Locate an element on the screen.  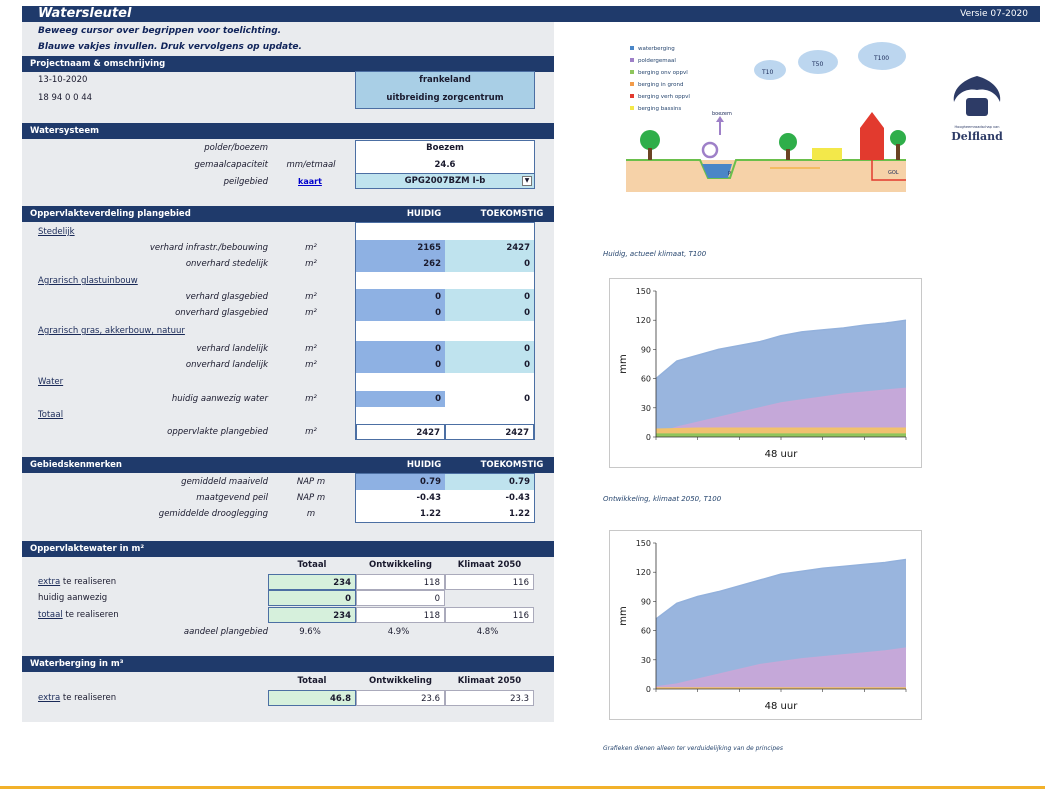
cat-stedelijk: Stedelijk is located at coordinates (56, 232).